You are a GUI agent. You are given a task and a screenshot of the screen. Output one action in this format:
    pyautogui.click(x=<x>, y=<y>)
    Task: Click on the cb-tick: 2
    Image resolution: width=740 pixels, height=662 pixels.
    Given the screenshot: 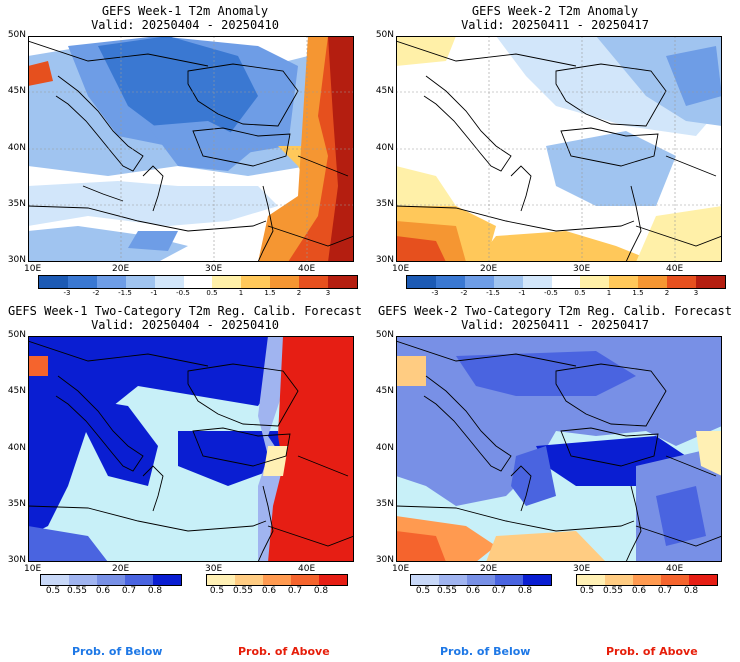 What is the action you would take?
    pyautogui.click(x=667, y=293)
    